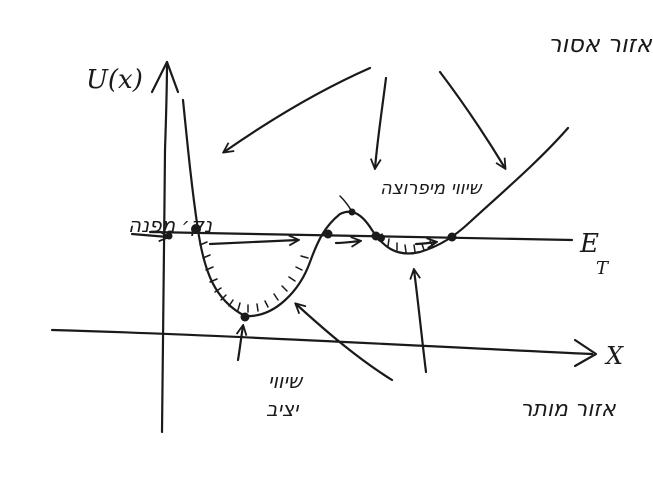  Describe the element at coordinates (600, 44) in the screenshot. I see `forbidden-region-label: אזור אסור` at that location.